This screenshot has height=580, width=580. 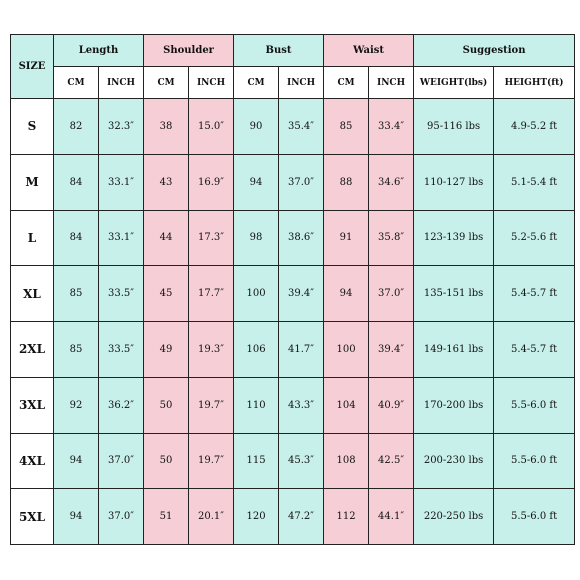 I want to click on size-label: L, so click(x=32, y=238).